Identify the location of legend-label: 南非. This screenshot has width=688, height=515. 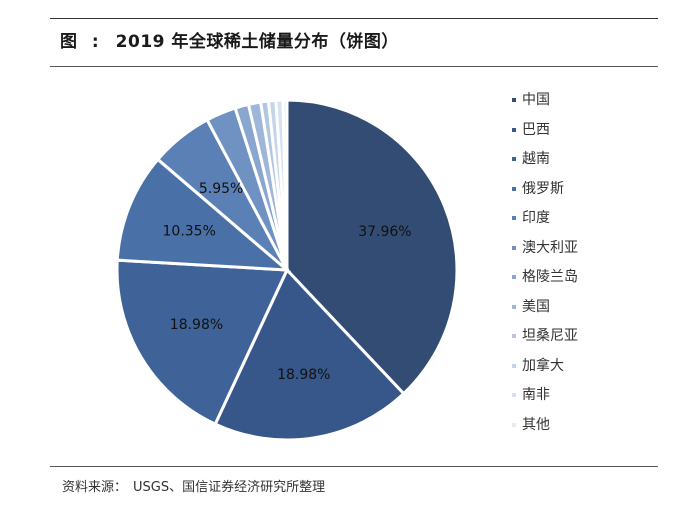
(536, 395).